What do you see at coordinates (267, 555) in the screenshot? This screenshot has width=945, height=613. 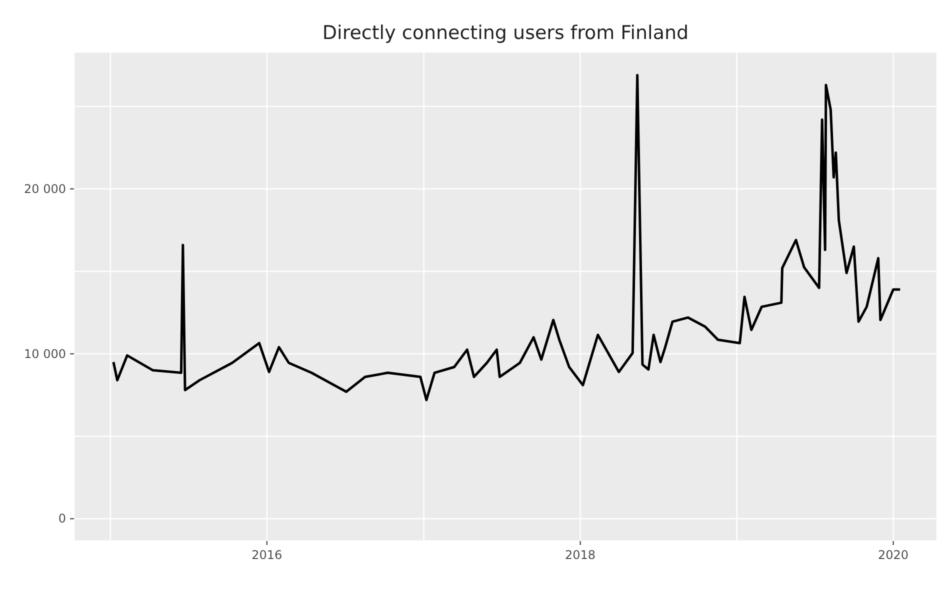 I see `x-tick-label: 2016` at bounding box center [267, 555].